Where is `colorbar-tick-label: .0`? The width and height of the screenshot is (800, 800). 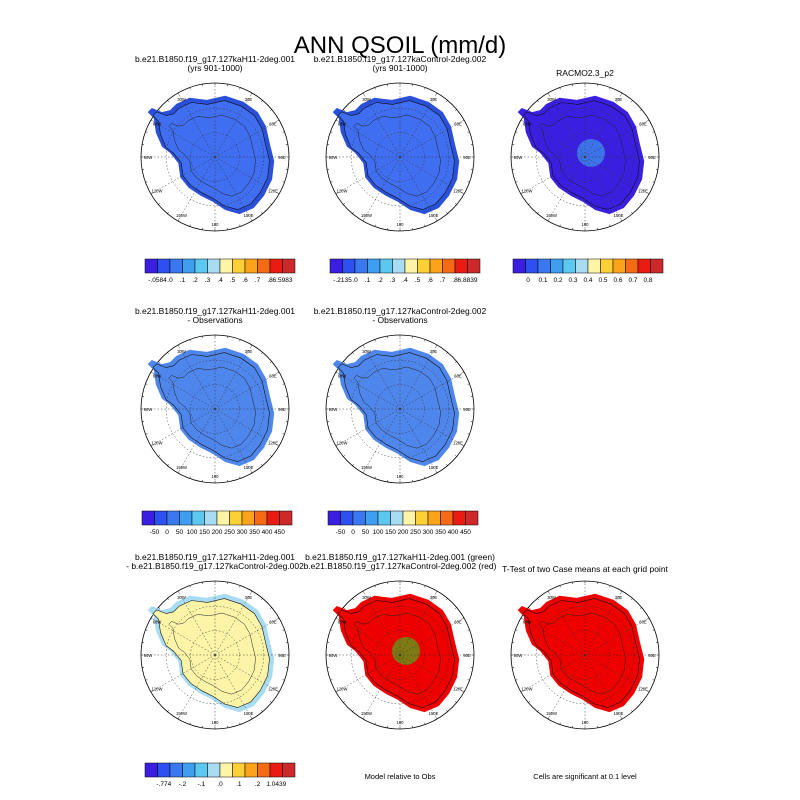
colorbar-tick-label: .0 is located at coordinates (170, 280).